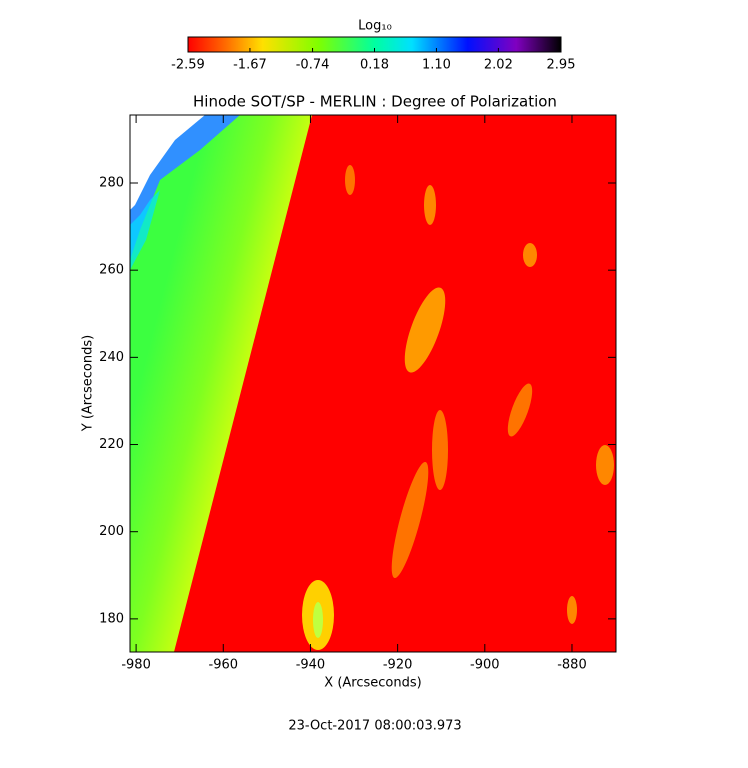  Describe the element at coordinates (111, 182) in the screenshot. I see `y-tick-label: 280` at that location.